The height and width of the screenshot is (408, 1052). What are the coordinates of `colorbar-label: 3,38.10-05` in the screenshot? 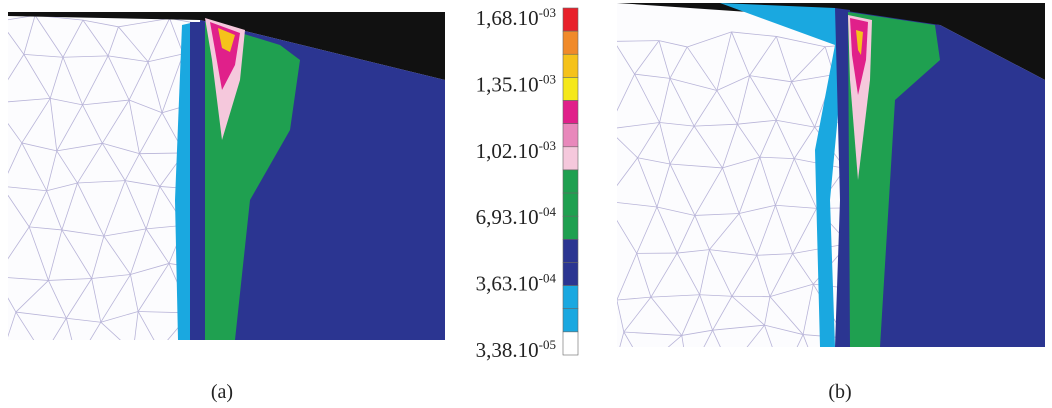 It's located at (516, 349).